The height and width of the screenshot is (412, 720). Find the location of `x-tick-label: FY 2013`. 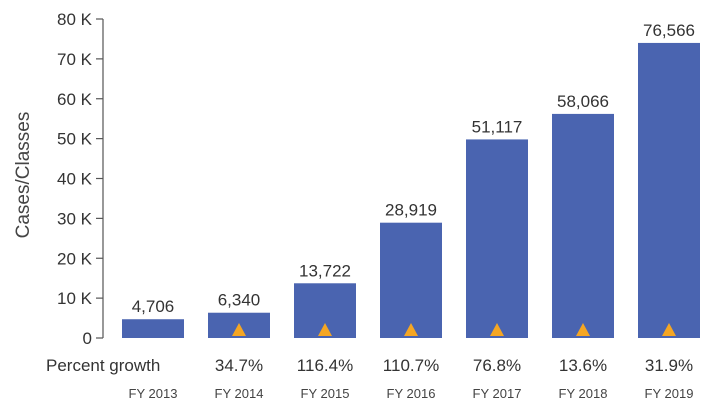

x-tick-label: FY 2013 is located at coordinates (153, 393).